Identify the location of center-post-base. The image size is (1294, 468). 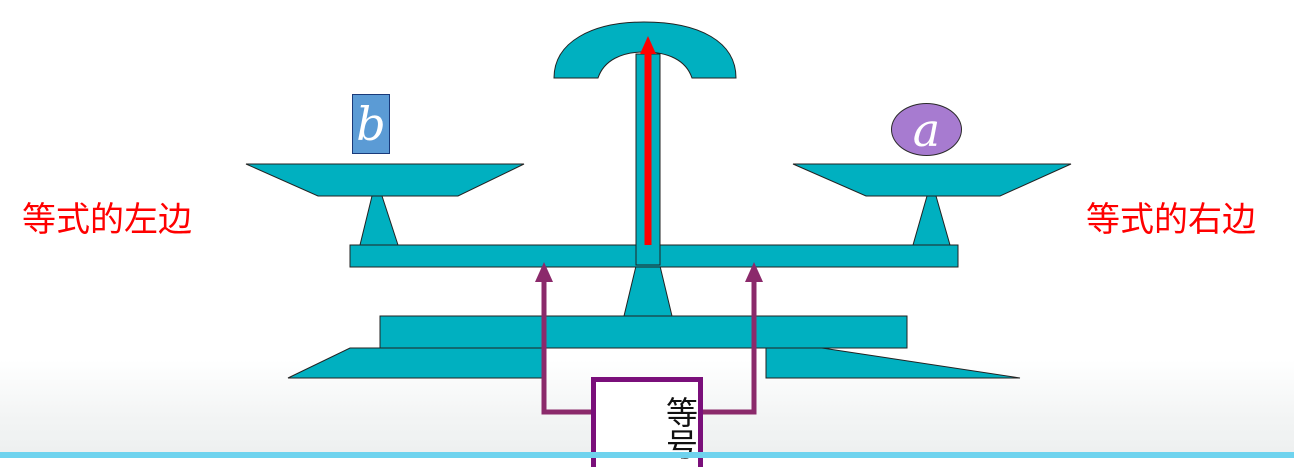
(648, 291).